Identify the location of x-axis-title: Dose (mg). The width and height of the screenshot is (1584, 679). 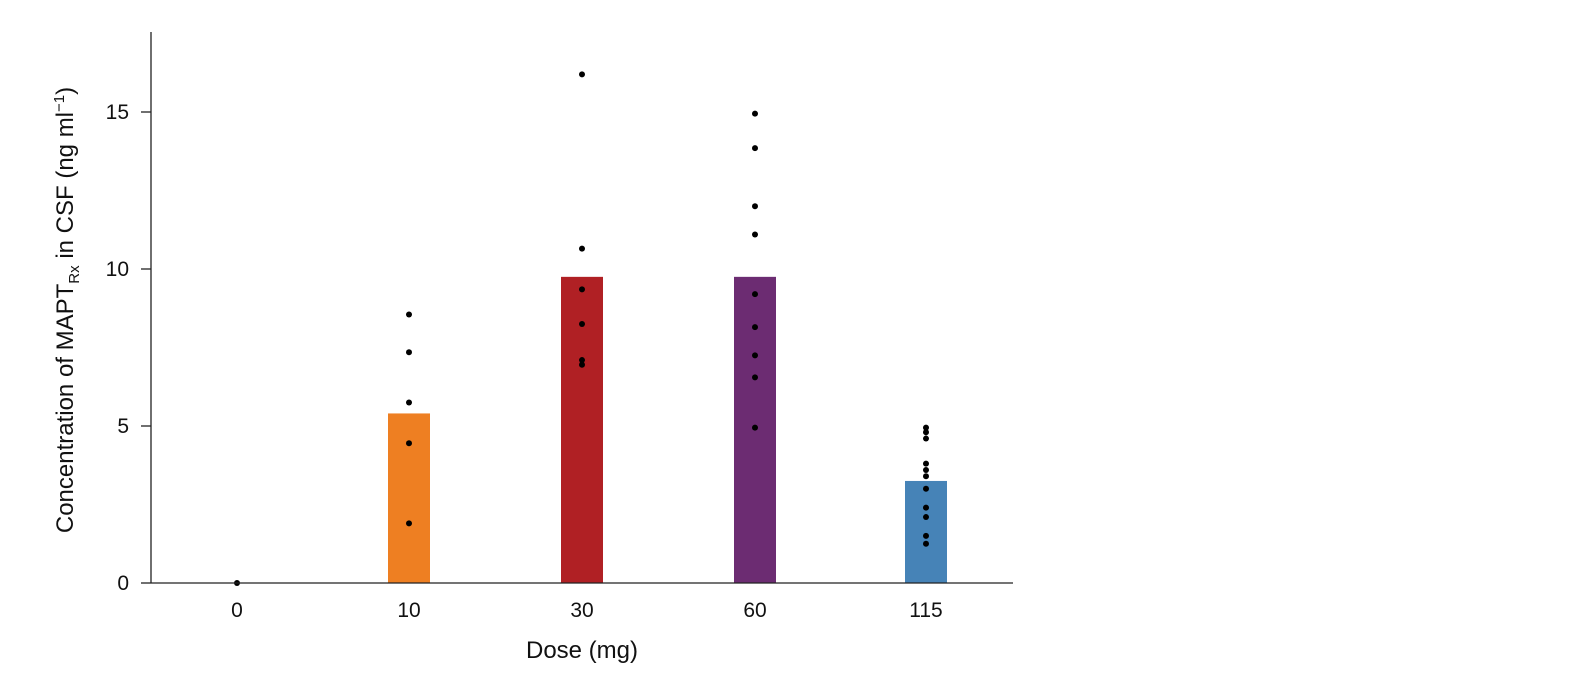
(582, 650).